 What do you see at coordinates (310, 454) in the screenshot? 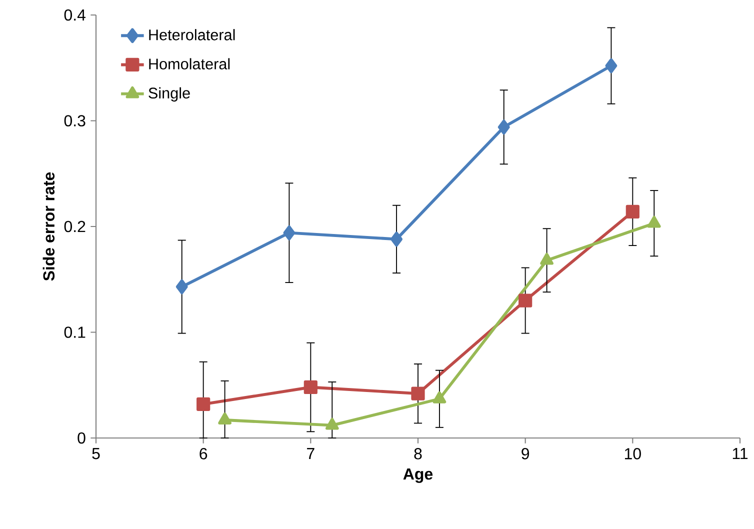
I see `x-tick-label: 7` at bounding box center [310, 454].